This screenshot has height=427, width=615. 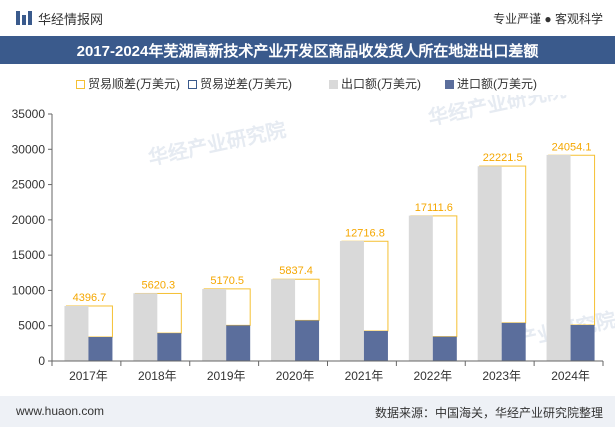 I want to click on x-tick-label: 2024年, so click(x=570, y=376).